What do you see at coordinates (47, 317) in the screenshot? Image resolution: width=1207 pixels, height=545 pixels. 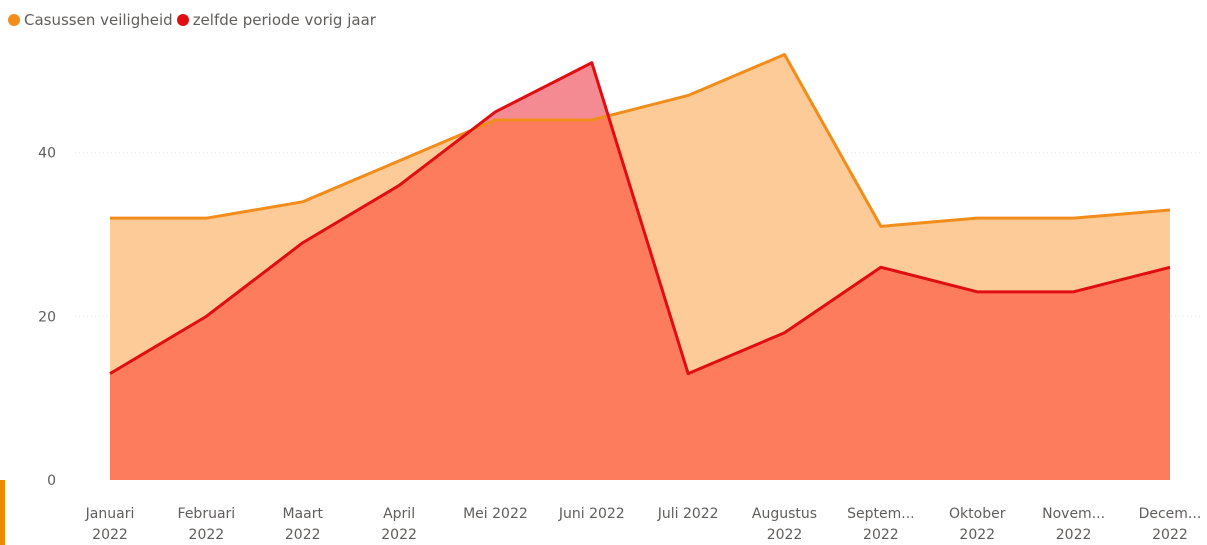 I see `y-tick-label: 20` at bounding box center [47, 317].